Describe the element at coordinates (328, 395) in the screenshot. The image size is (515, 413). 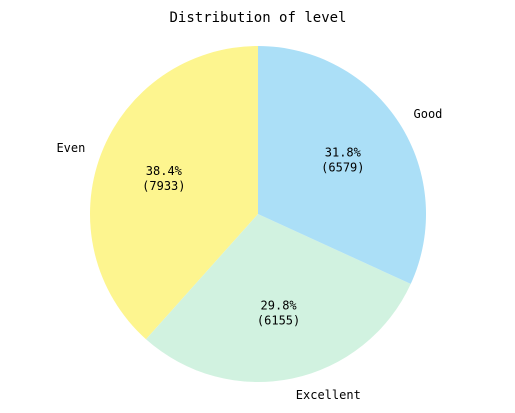
I see `pie-category-label: Excellent` at that location.